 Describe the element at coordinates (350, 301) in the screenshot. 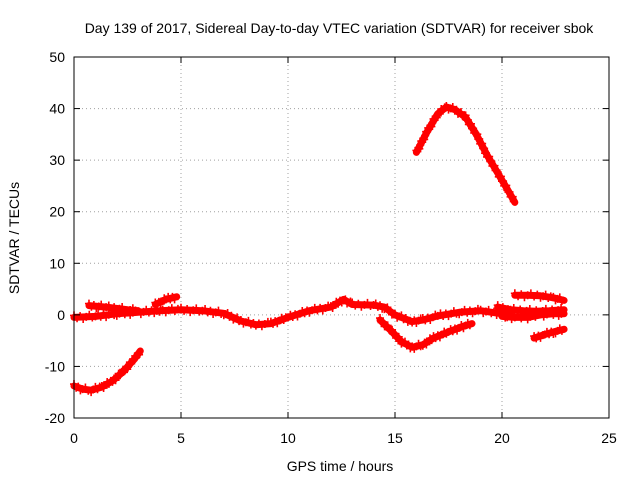

I see `point-arc-baseline-main` at that location.